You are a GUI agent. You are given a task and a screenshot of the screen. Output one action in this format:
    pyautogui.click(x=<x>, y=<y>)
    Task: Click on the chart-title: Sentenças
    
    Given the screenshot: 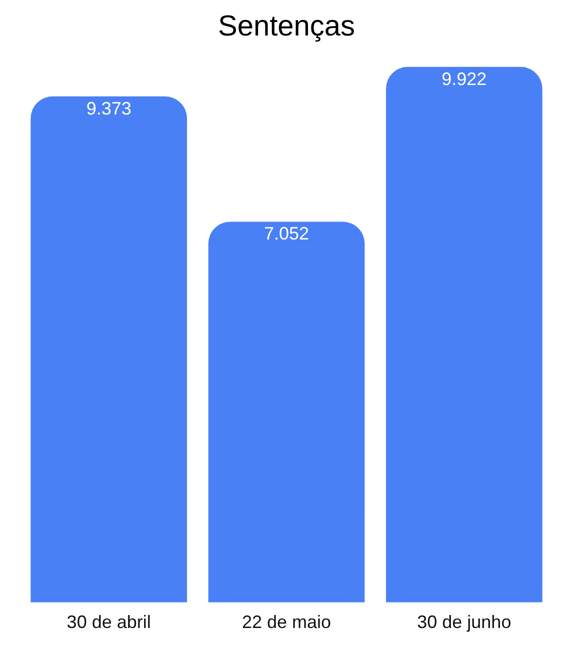 What is the action you would take?
    pyautogui.click(x=287, y=26)
    